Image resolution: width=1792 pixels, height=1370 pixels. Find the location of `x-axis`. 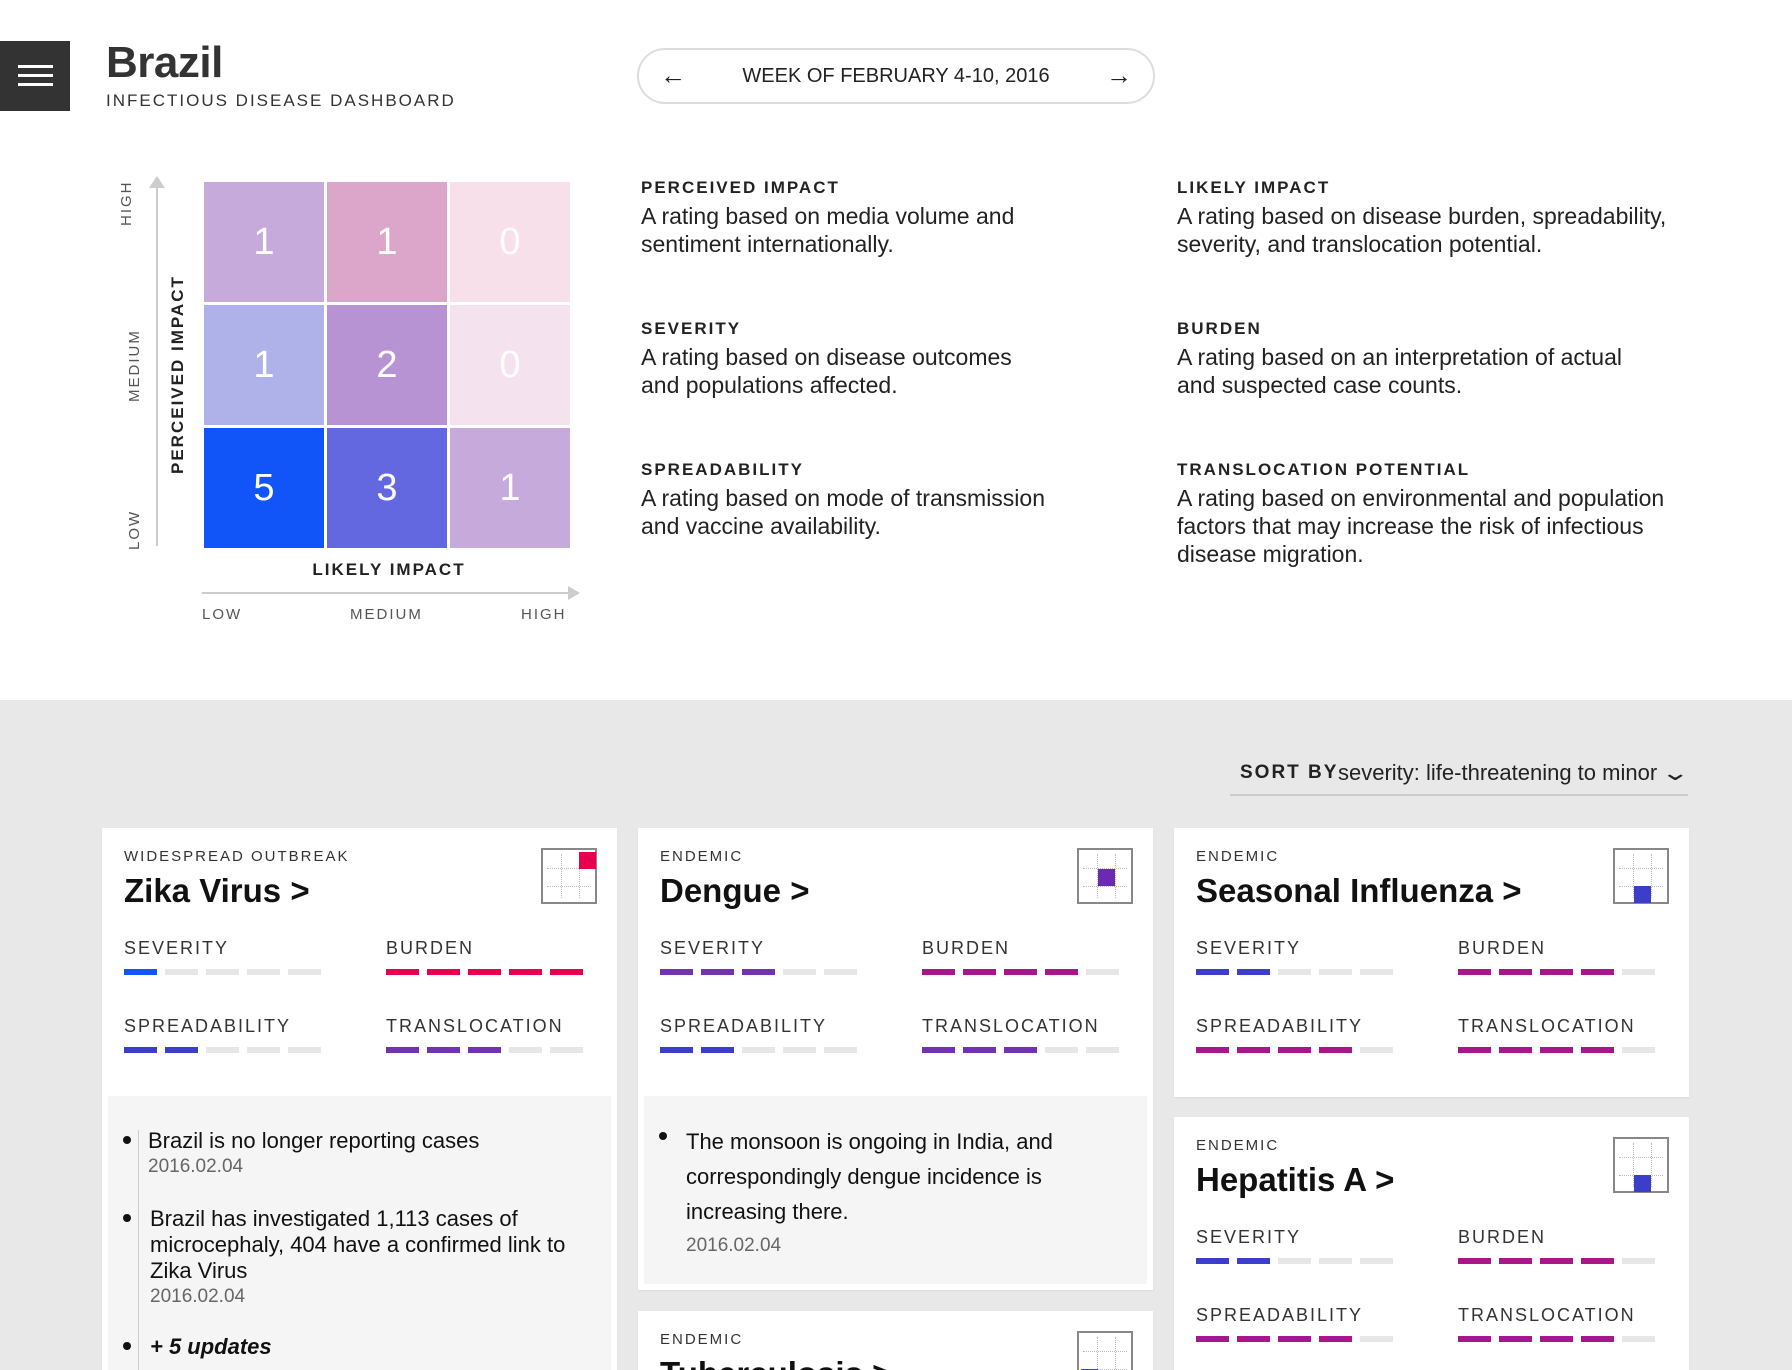

x-axis is located at coordinates (389, 593).